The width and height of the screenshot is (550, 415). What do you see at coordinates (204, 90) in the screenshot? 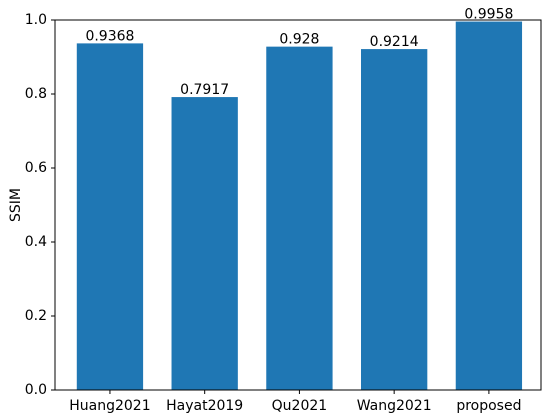
I see `value-label: 0.7917` at bounding box center [204, 90].